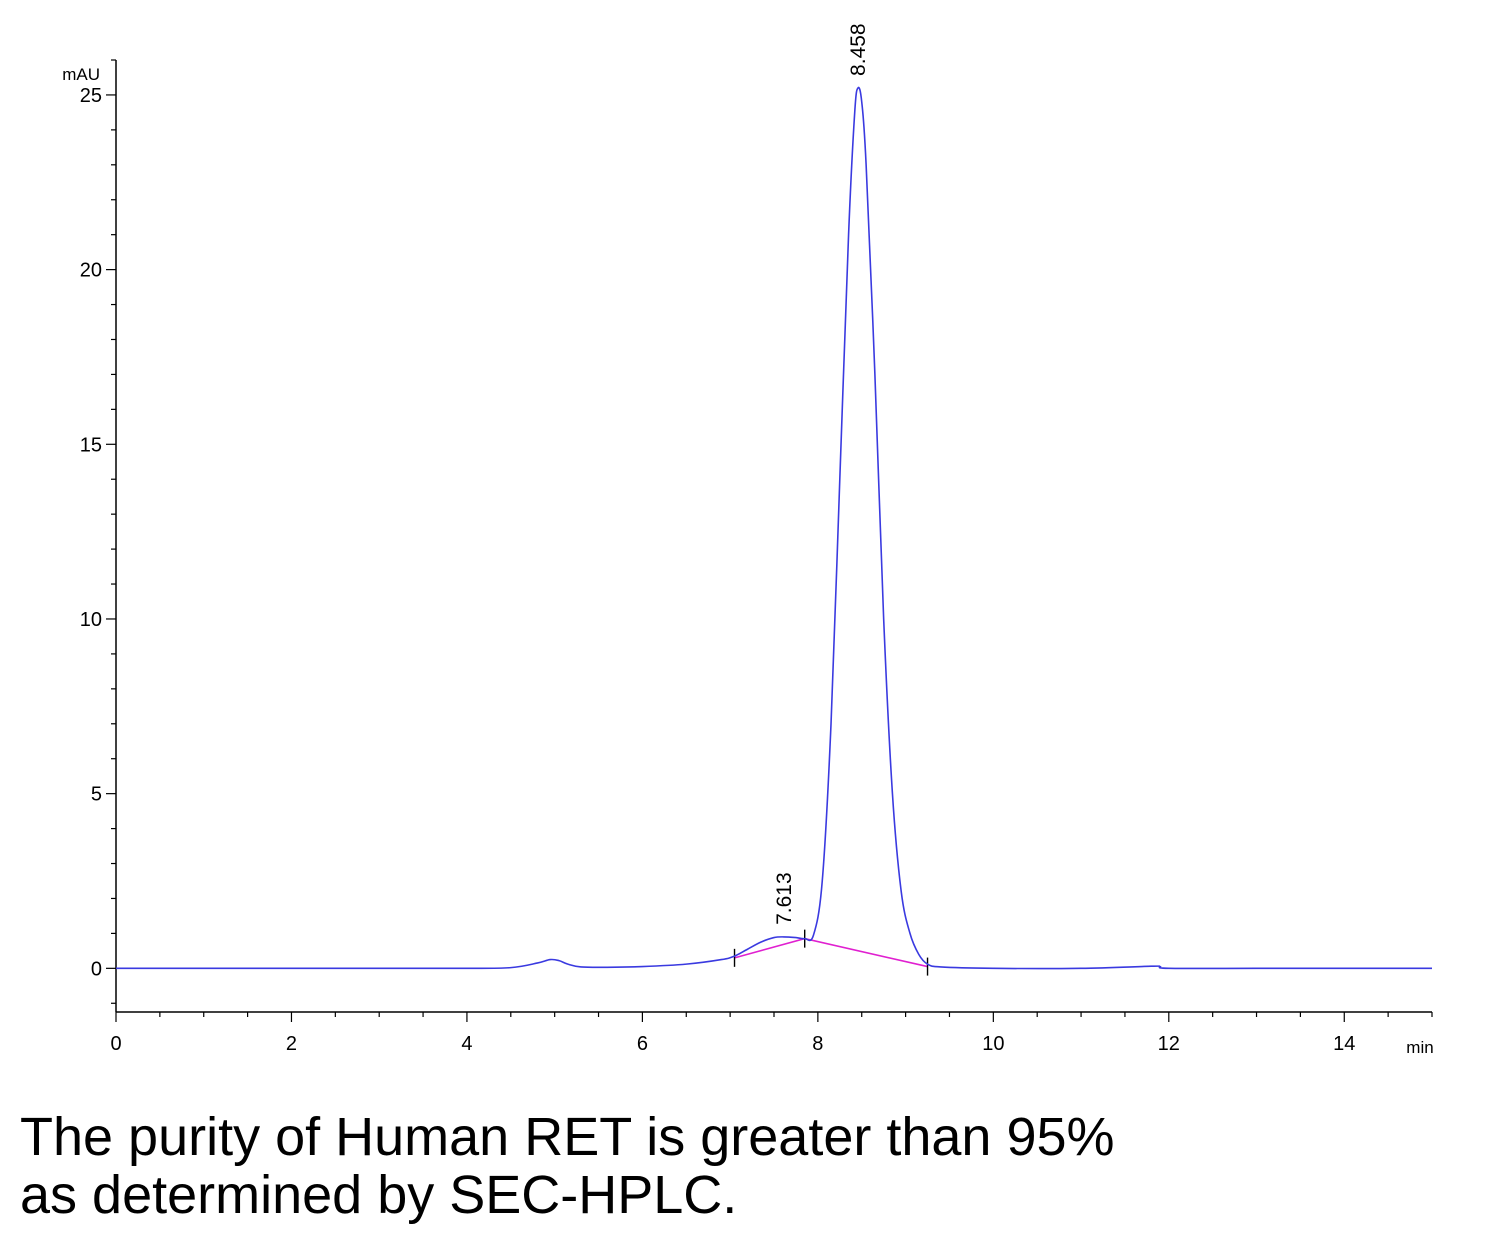 This screenshot has width=1500, height=1252. Describe the element at coordinates (1344, 1044) in the screenshot. I see `x-tick-label: 14` at that location.